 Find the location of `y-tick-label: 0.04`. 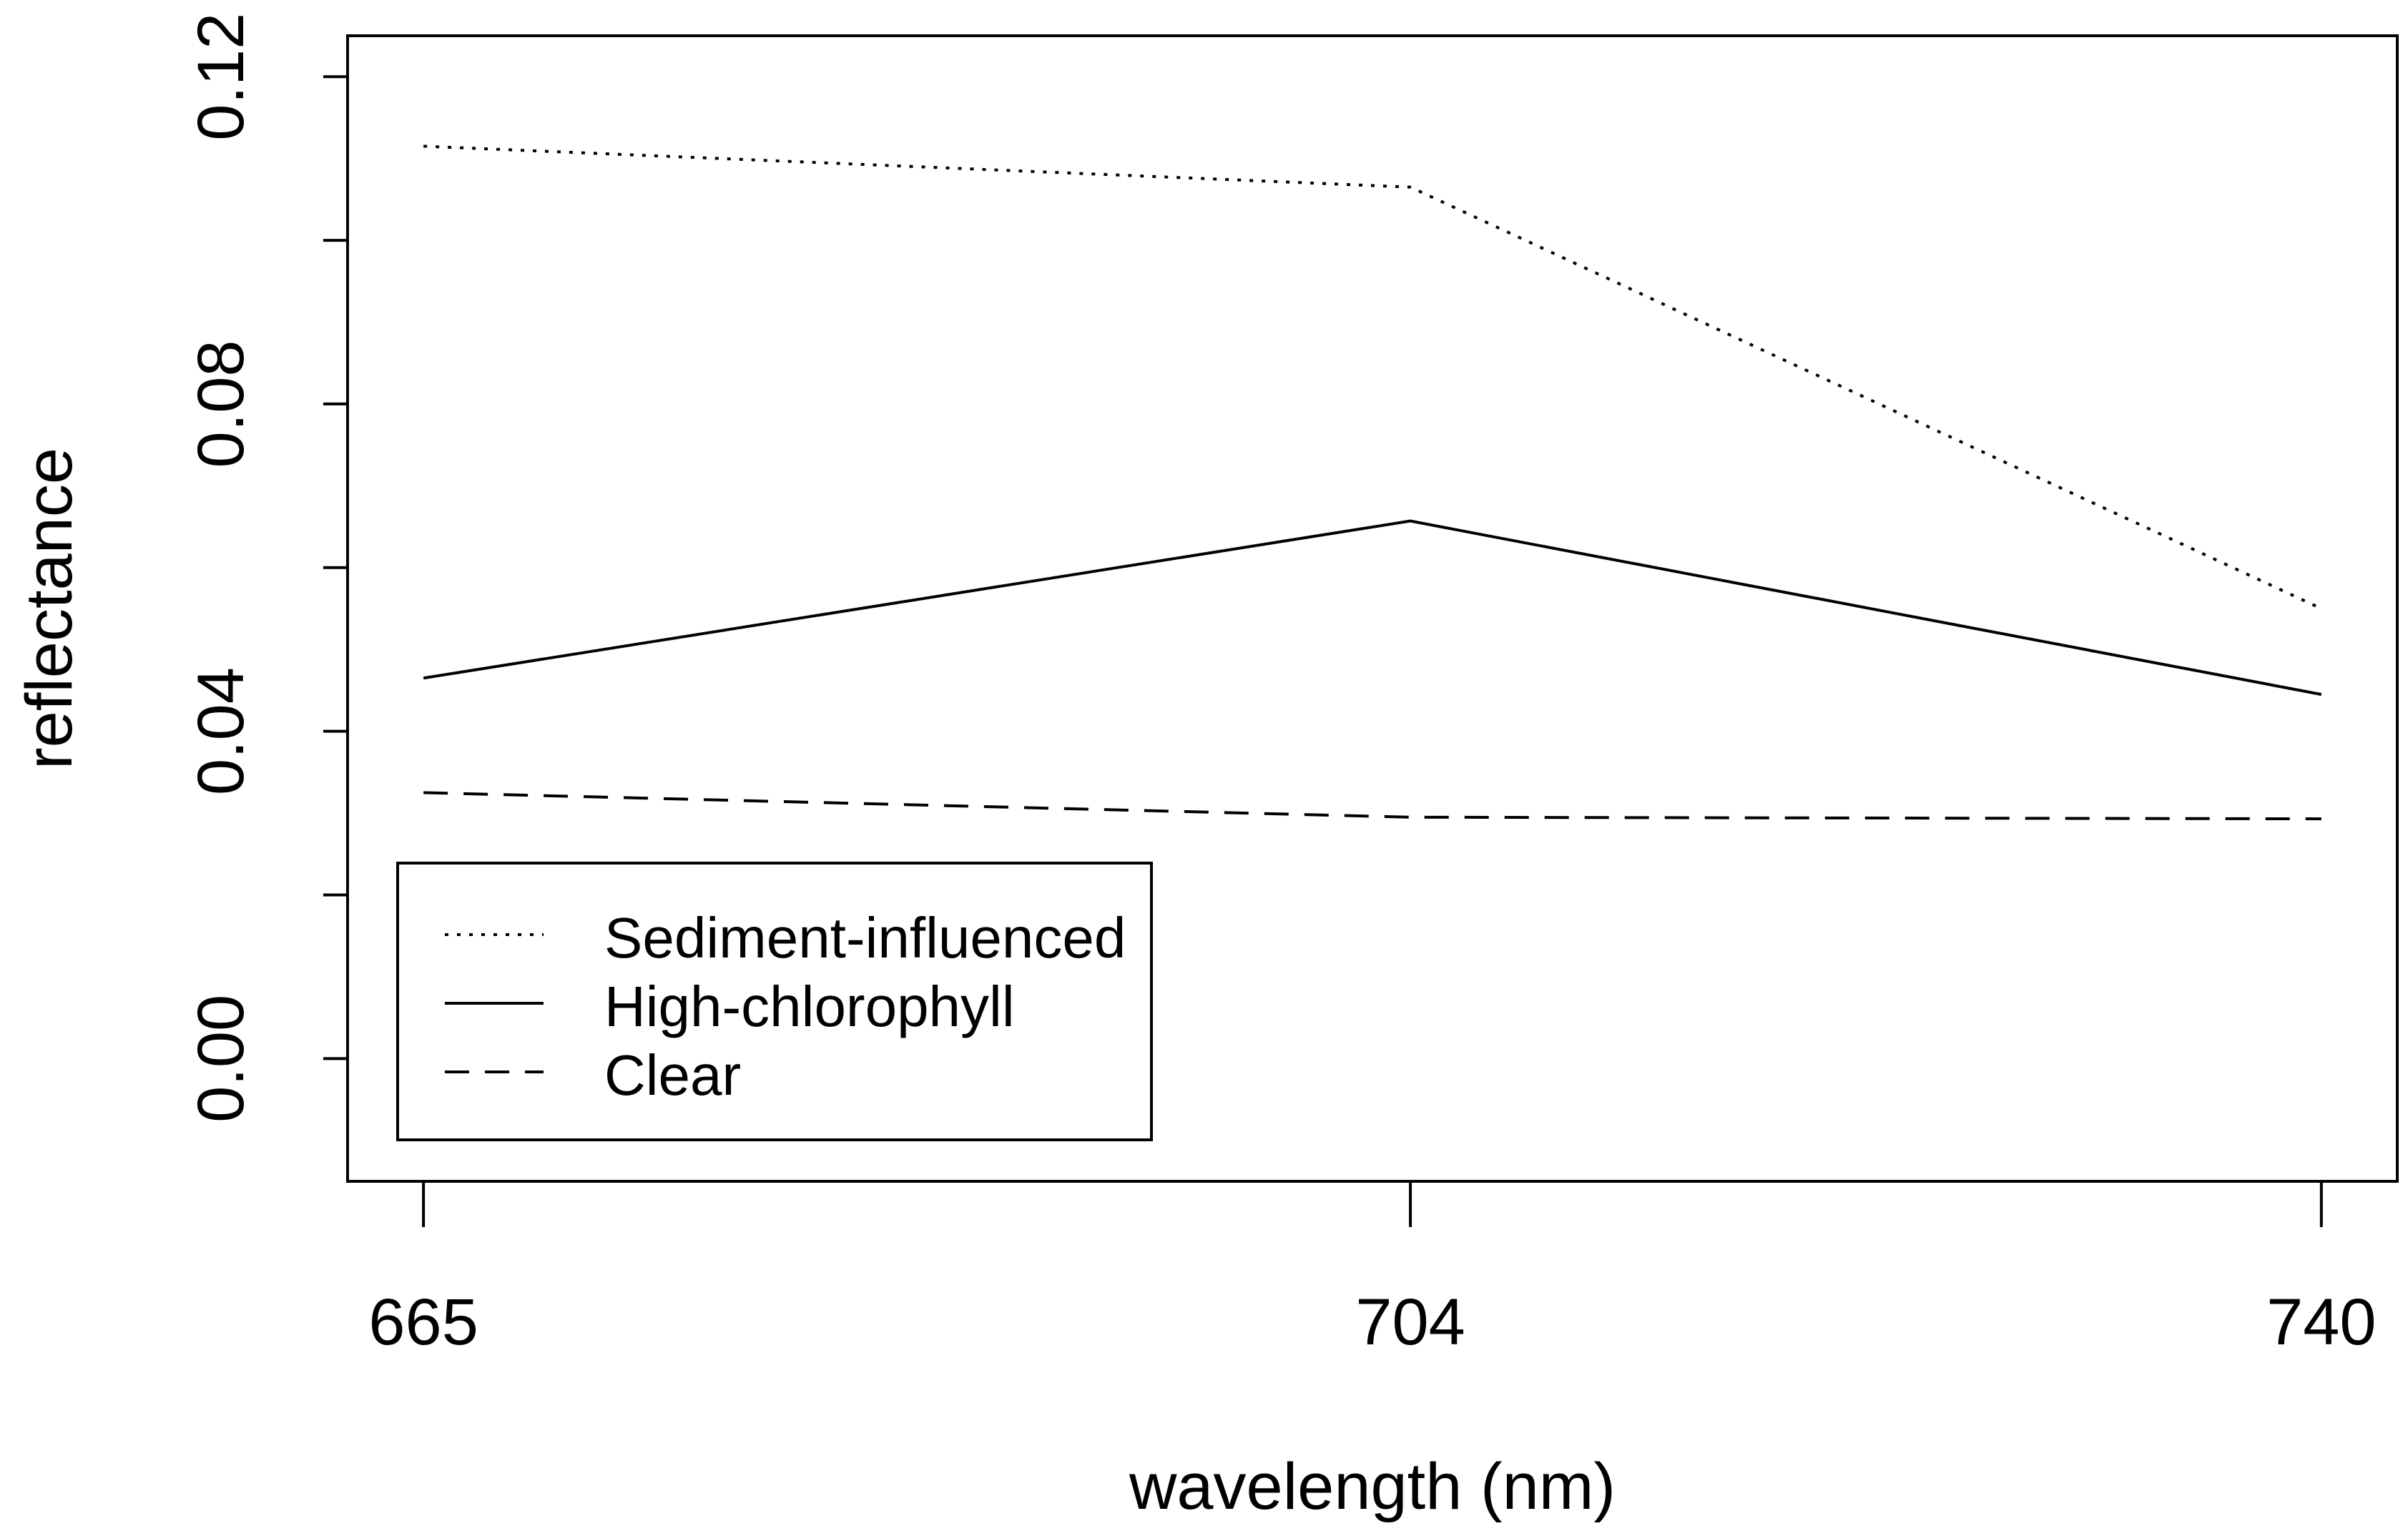

y-tick-label: 0.04 is located at coordinates (221, 731).